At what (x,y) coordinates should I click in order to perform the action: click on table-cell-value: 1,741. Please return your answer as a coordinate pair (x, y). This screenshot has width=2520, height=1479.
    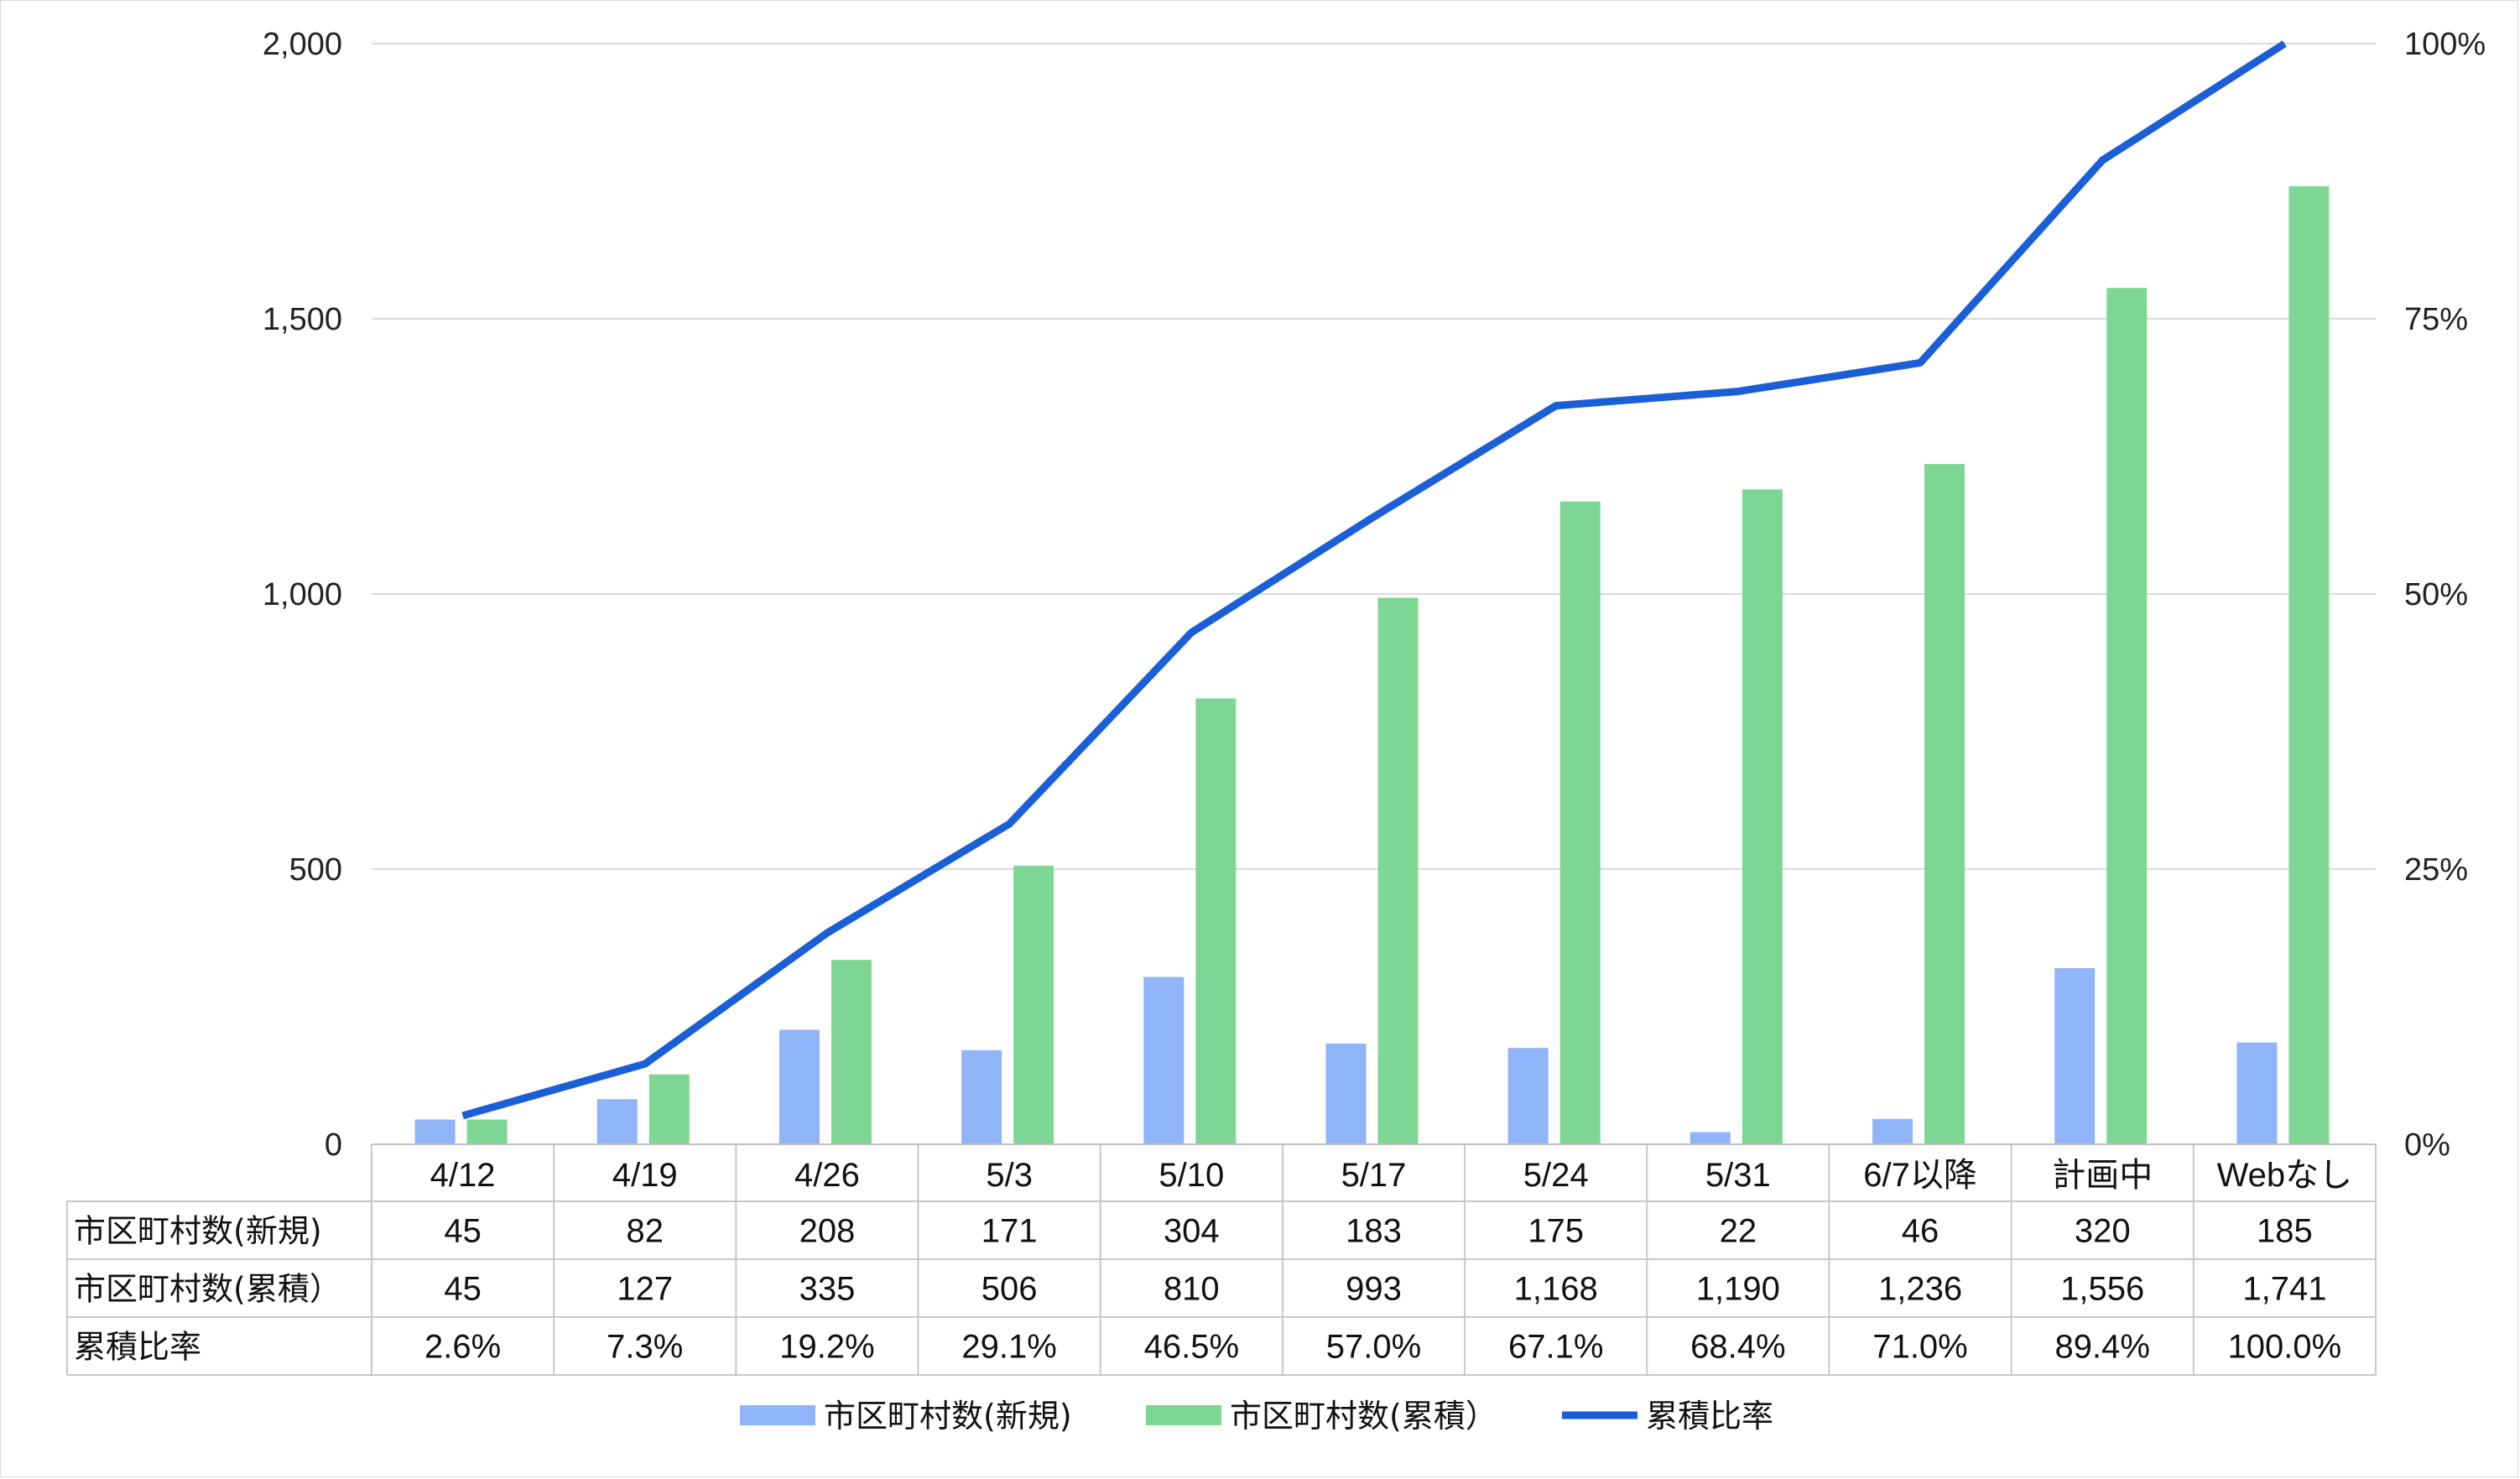
    Looking at the image, I should click on (2284, 1290).